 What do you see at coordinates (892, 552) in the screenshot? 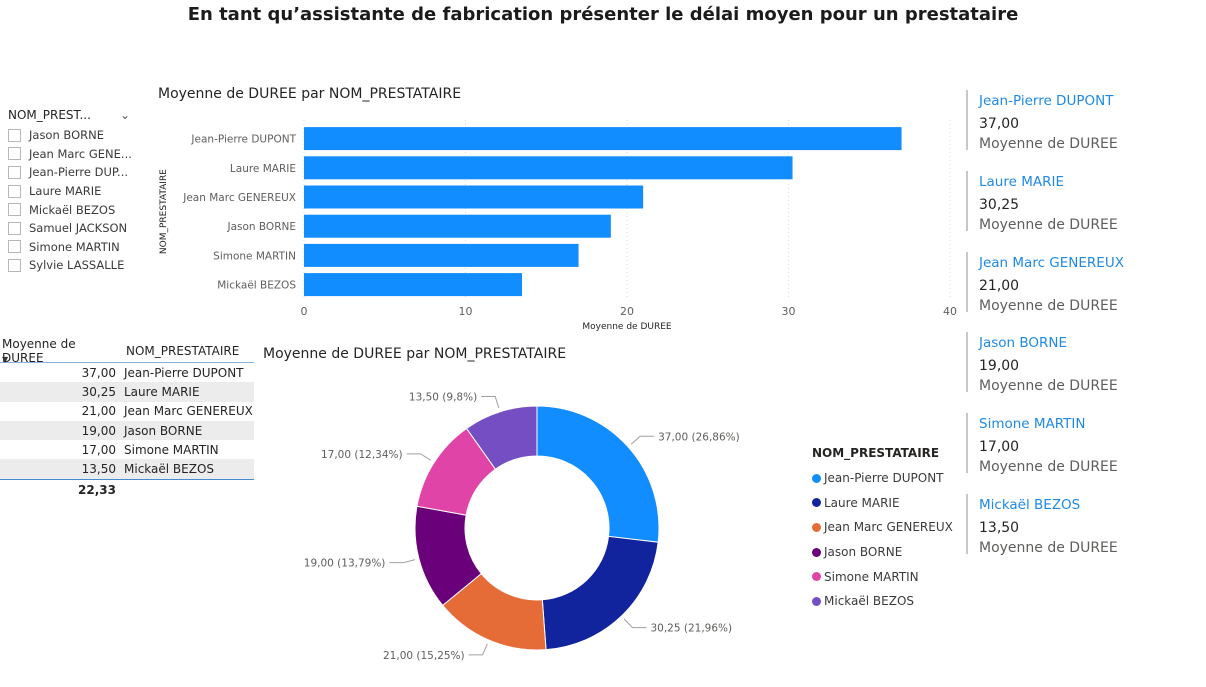
I see `legend-item: Jason BORNE` at bounding box center [892, 552].